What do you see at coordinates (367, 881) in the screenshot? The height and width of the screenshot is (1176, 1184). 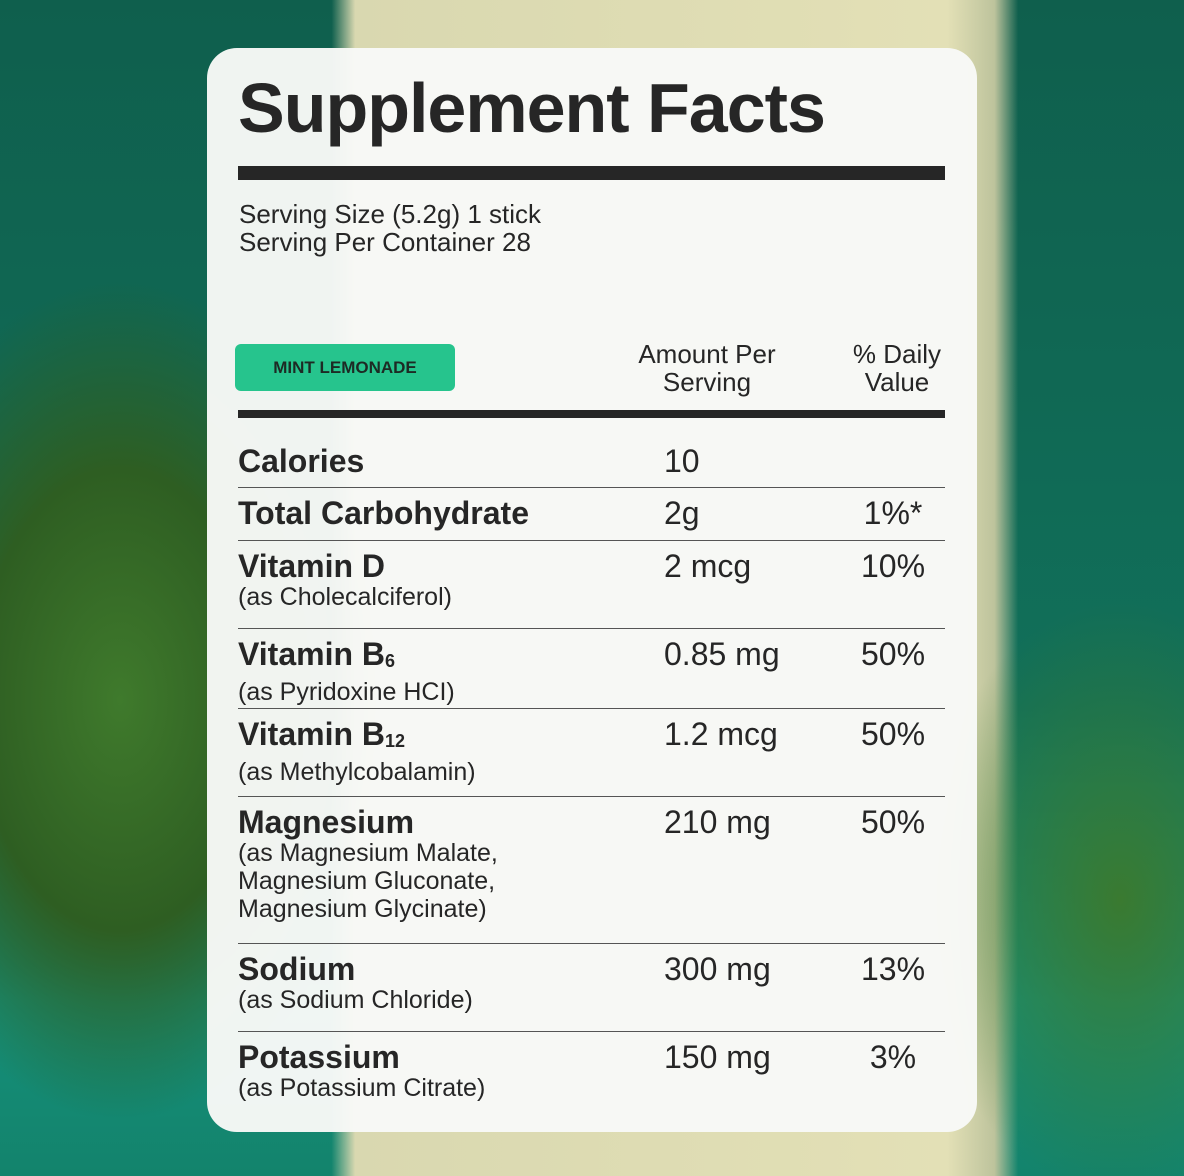 I see `nutrient-source: Magnesium Gluconate,` at bounding box center [367, 881].